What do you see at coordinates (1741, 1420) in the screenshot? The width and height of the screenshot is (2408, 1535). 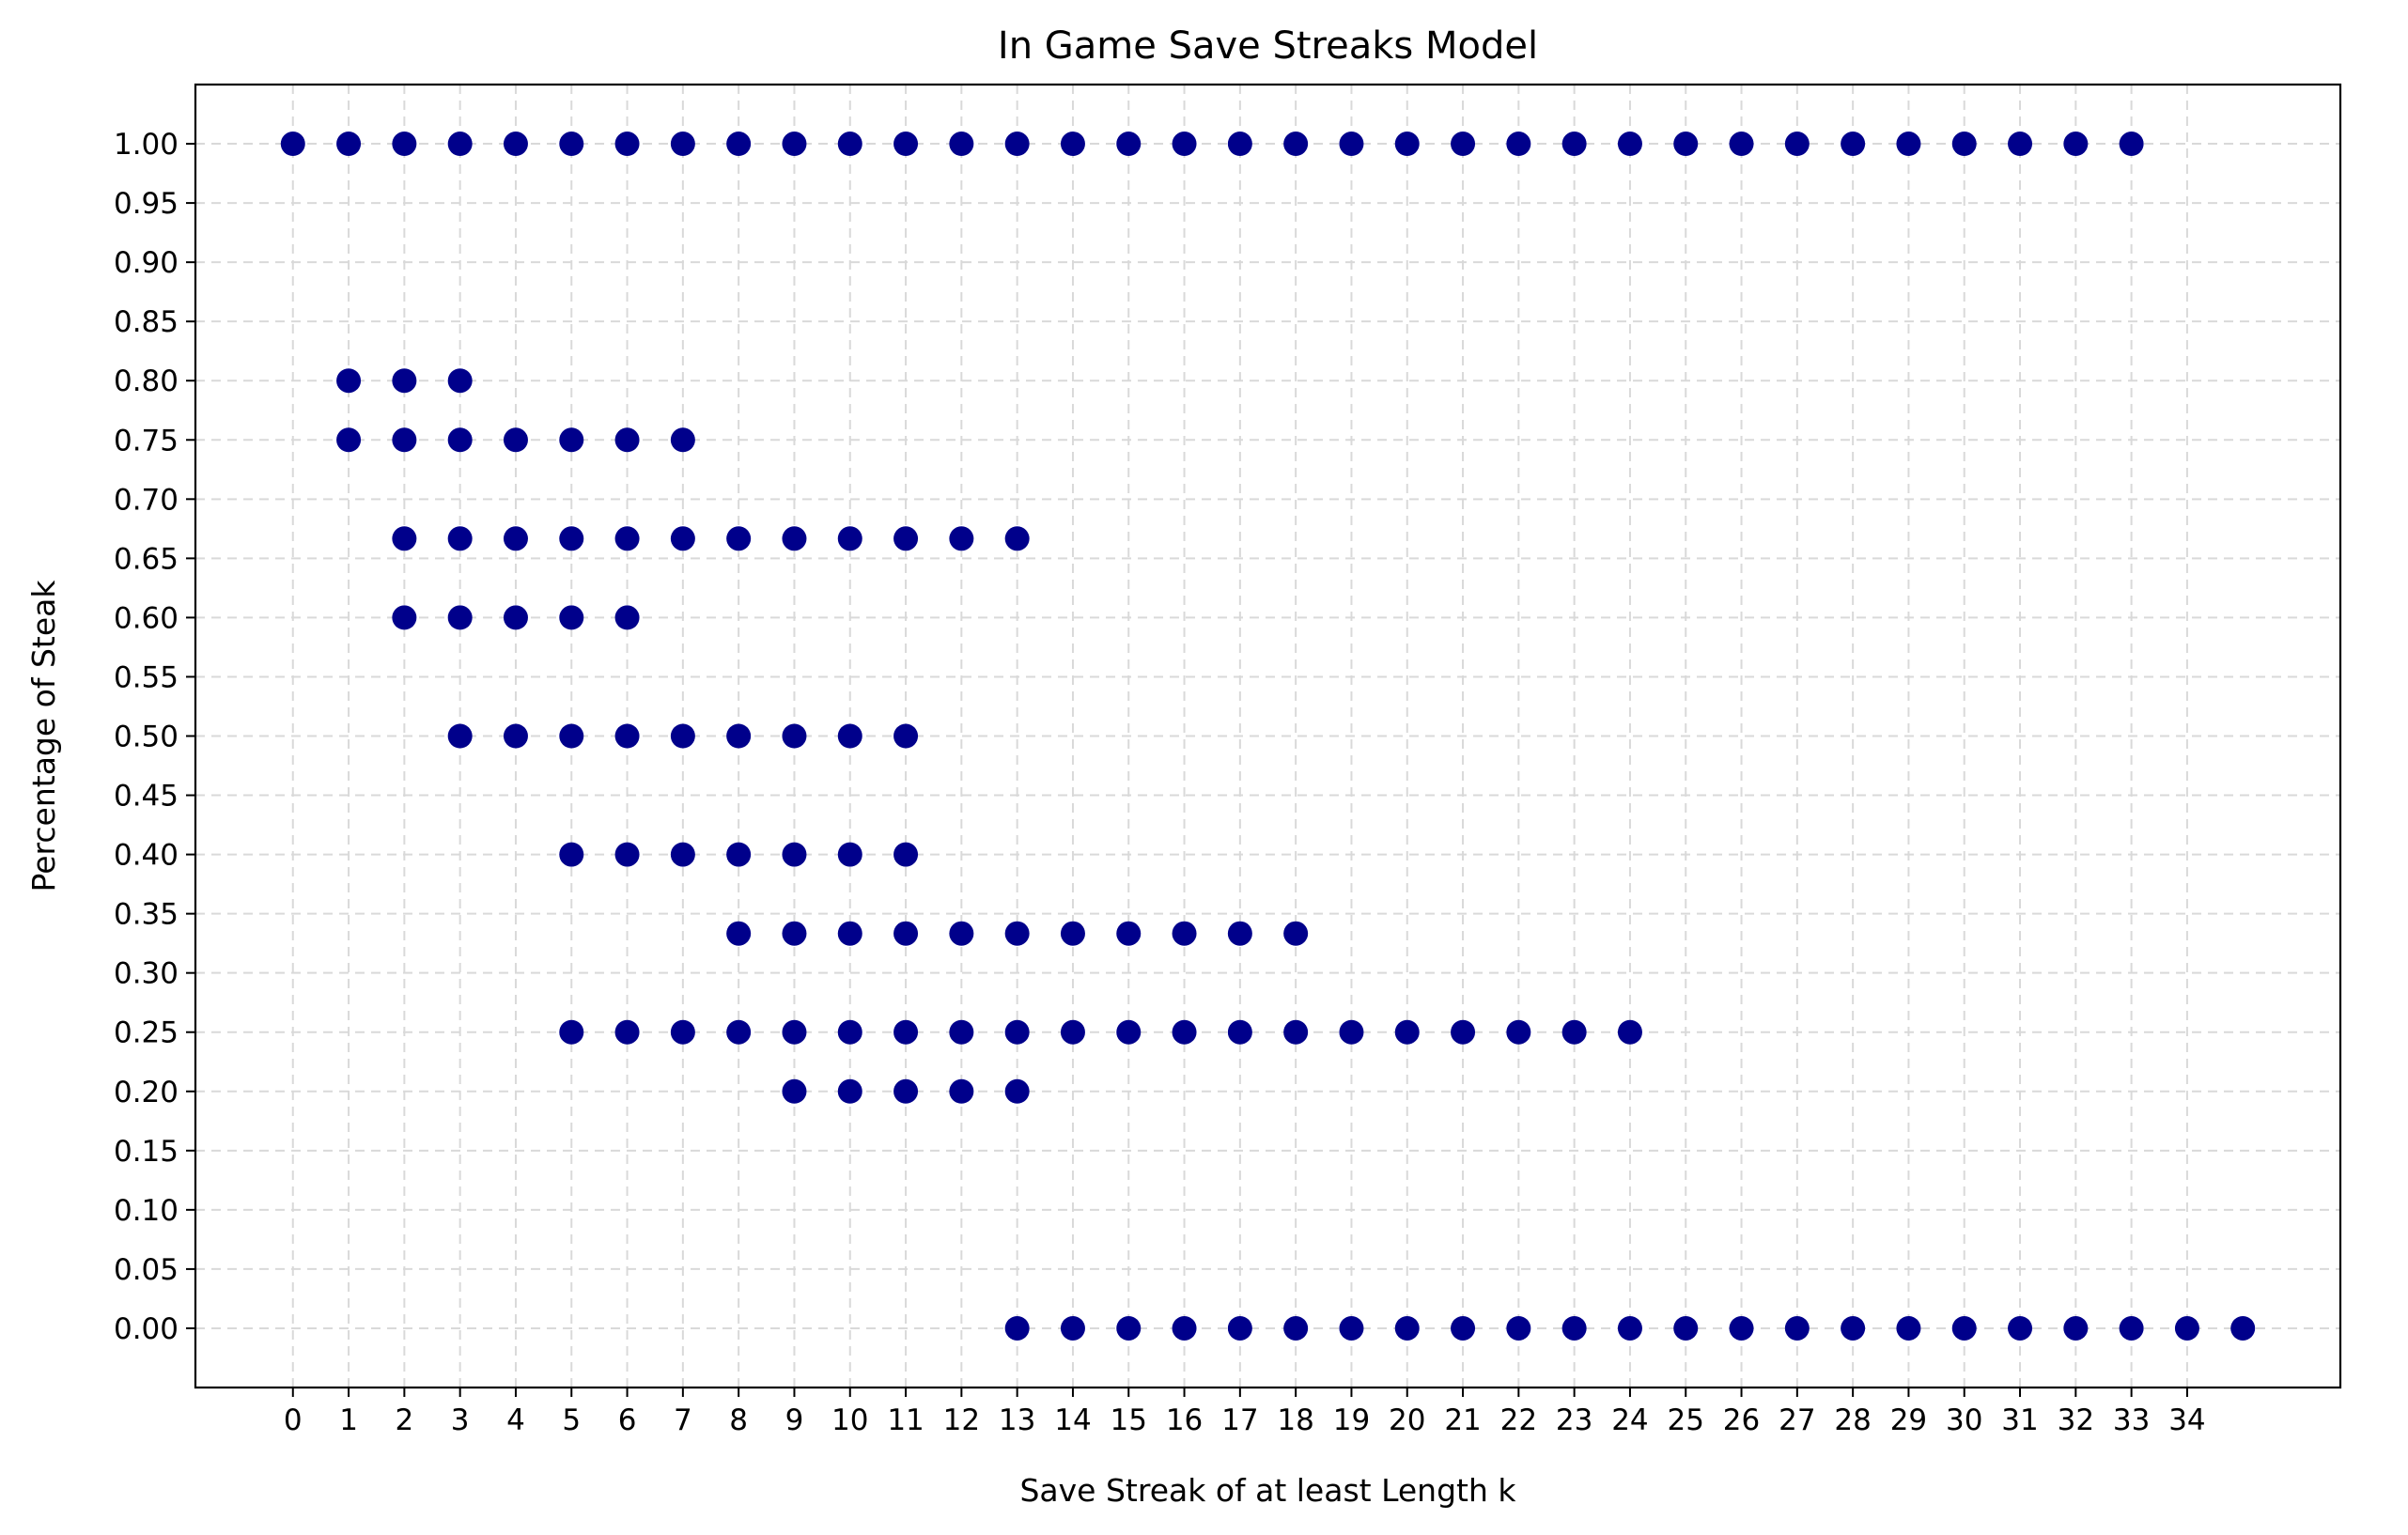 I see `x-tick-label: 26` at bounding box center [1741, 1420].